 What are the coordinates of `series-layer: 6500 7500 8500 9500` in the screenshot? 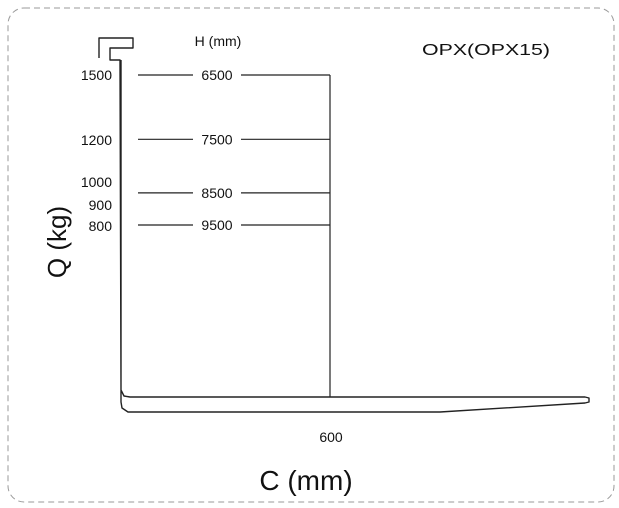 It's located at (234, 150).